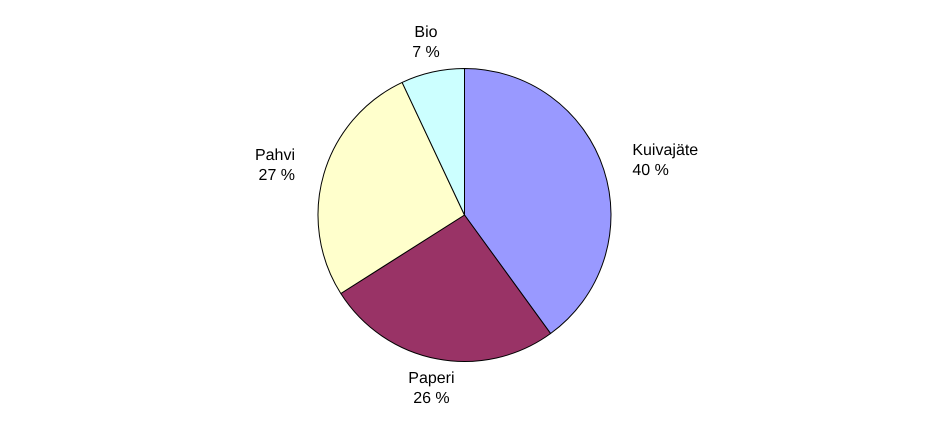 The width and height of the screenshot is (929, 430). I want to click on data-label: 7 %, so click(426, 53).